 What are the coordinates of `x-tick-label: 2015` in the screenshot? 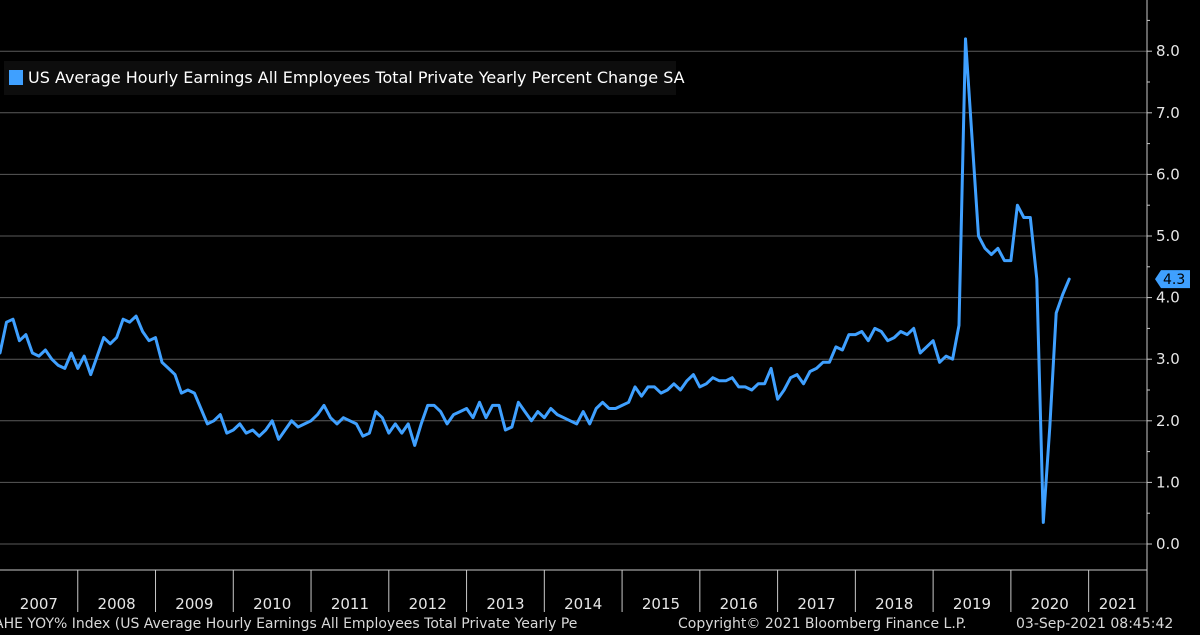 It's located at (661, 604).